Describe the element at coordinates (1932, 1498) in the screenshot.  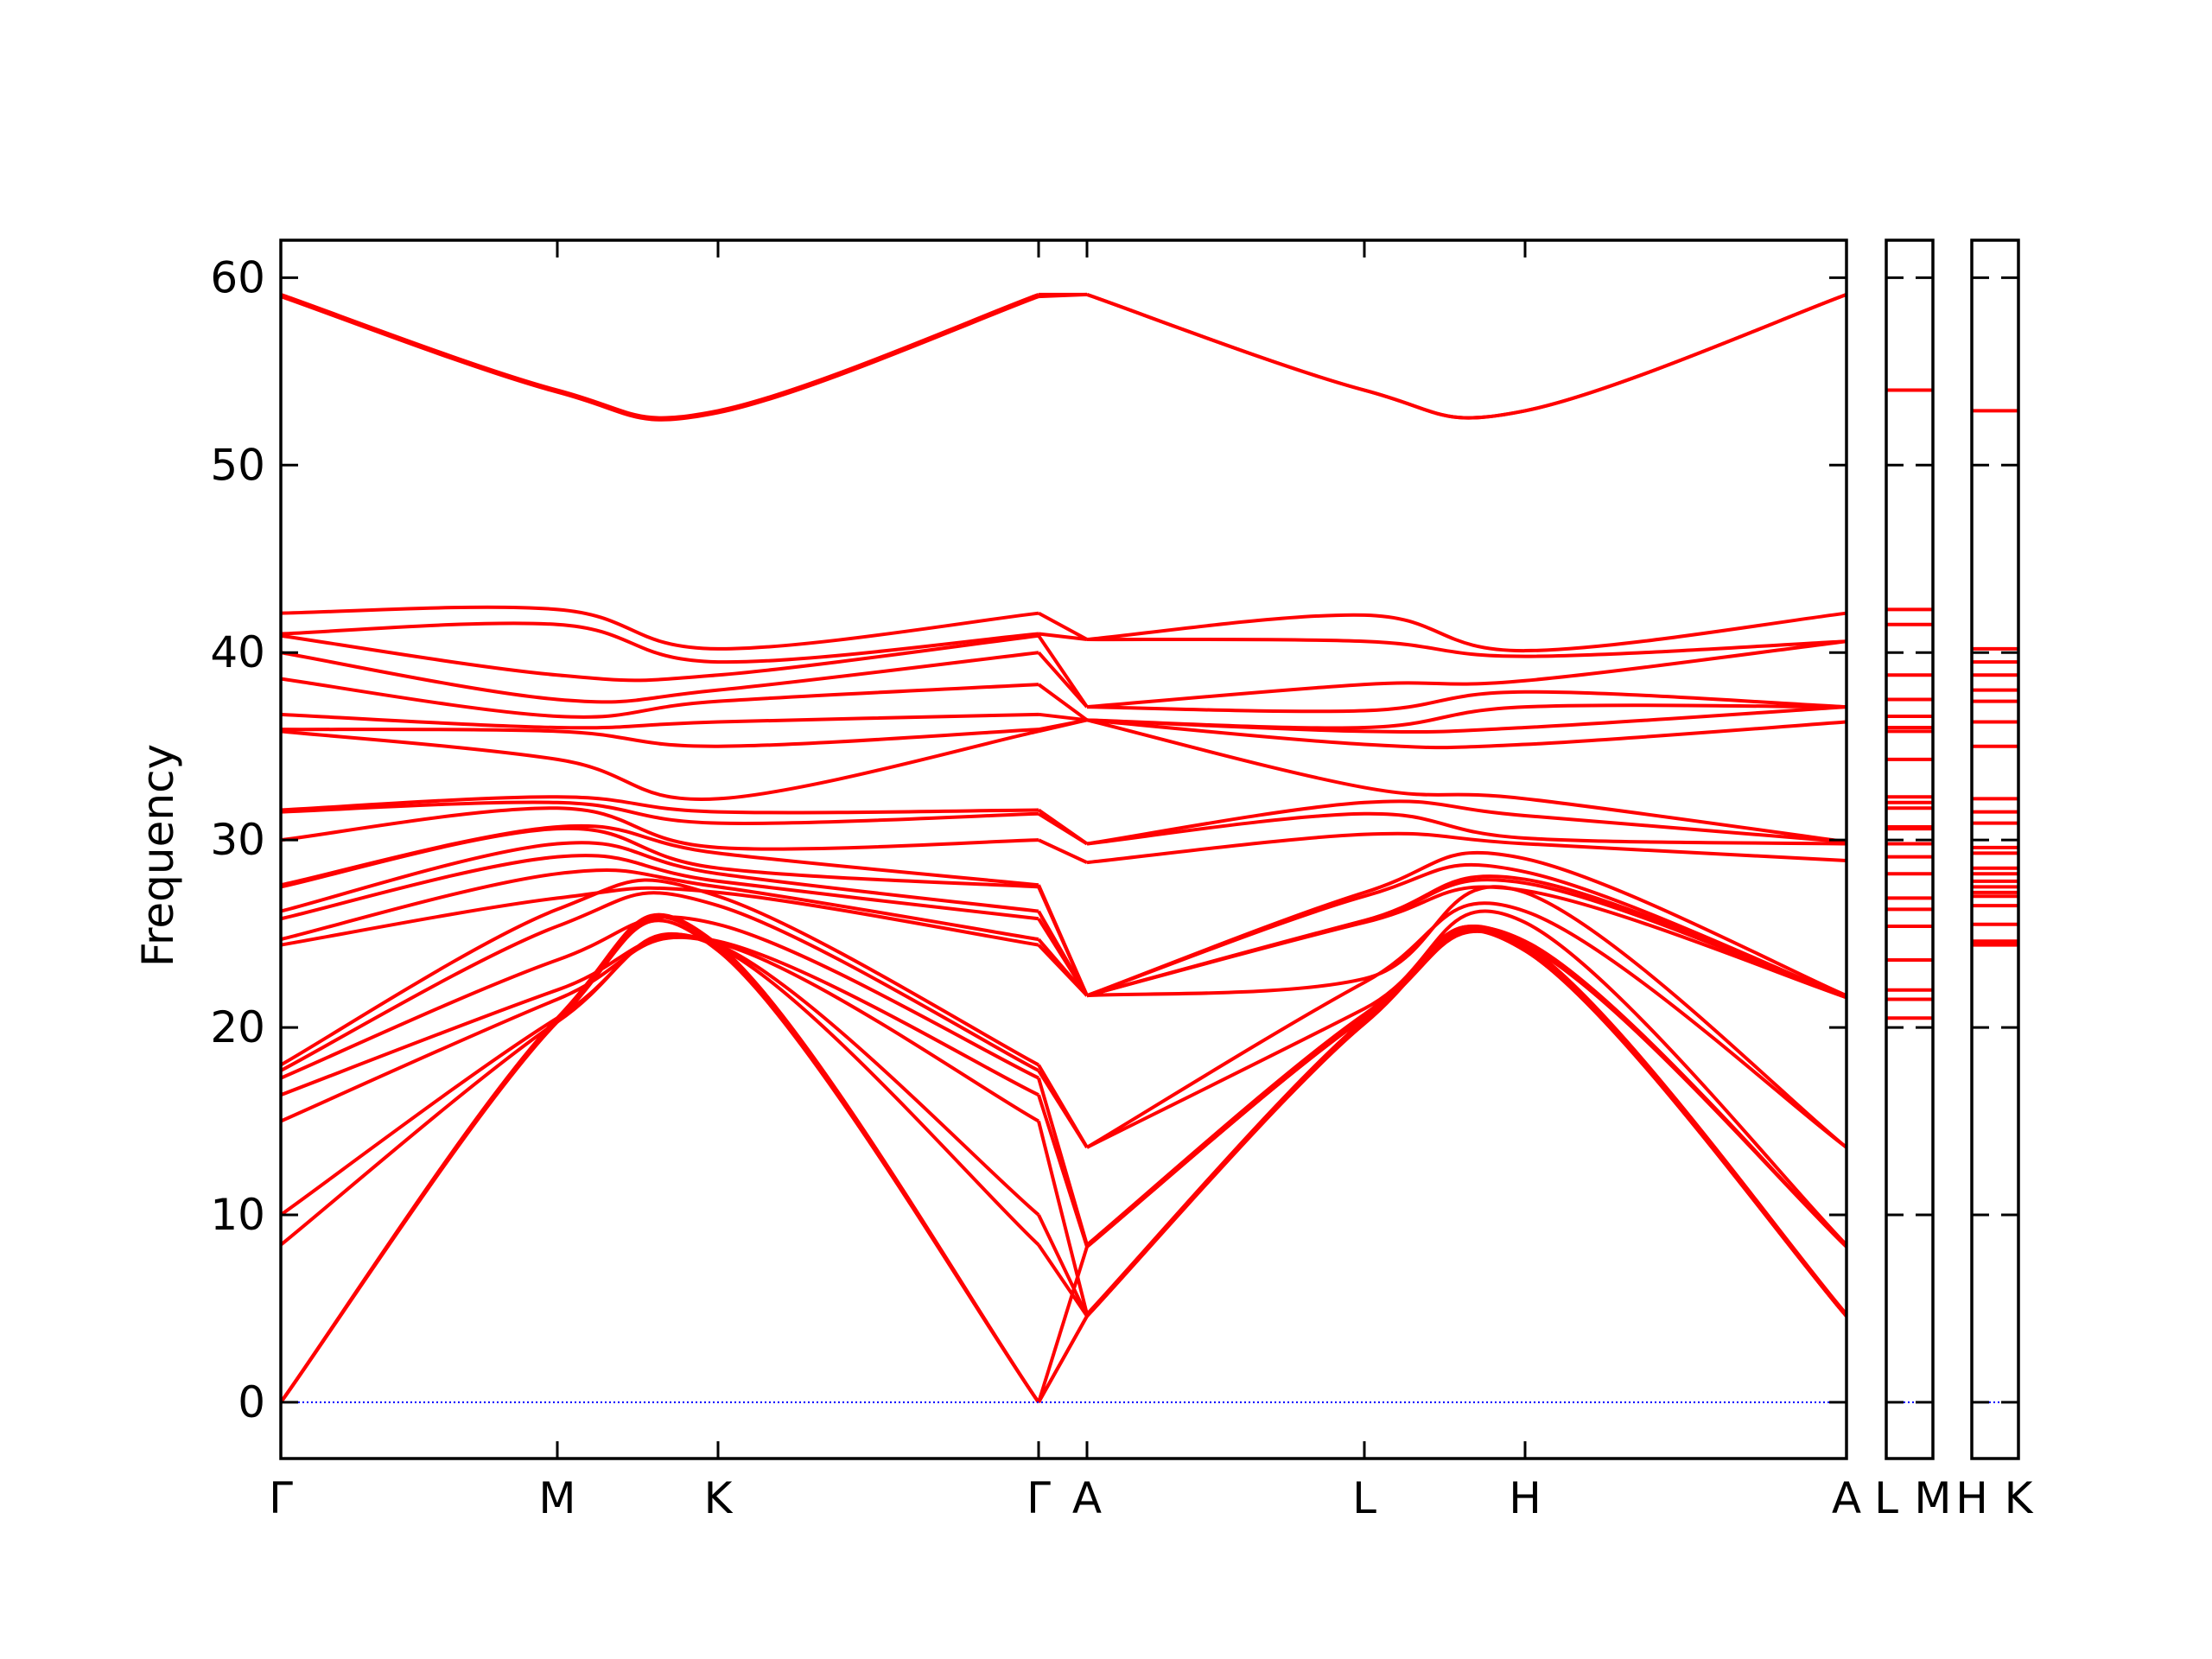
I see `x-tick-label-panel2-1: M` at that location.